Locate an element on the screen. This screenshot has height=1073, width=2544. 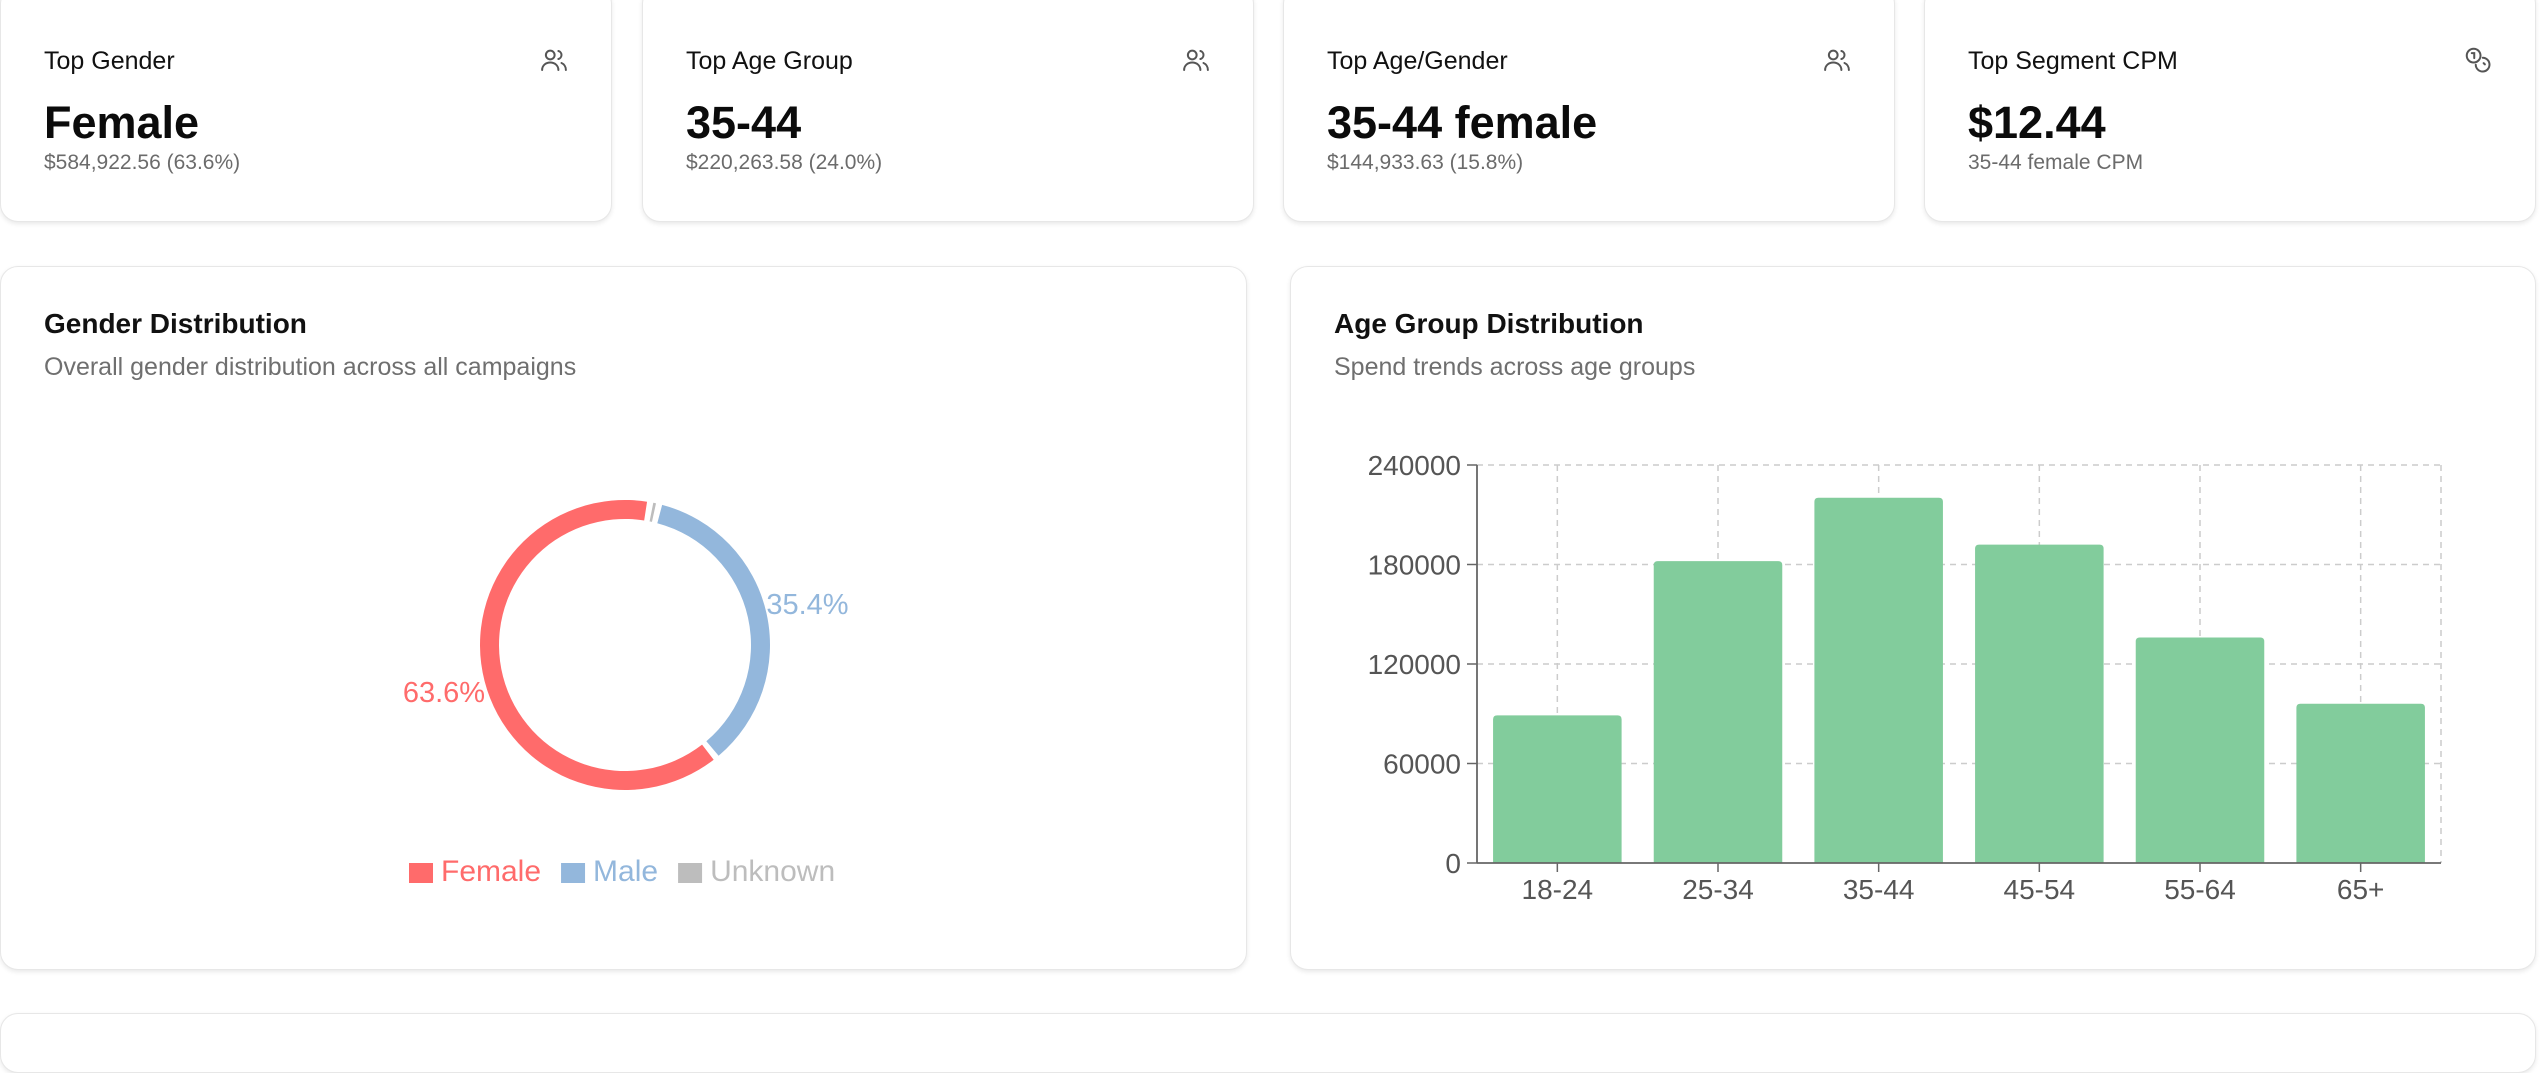
x-tick-label: 65+ is located at coordinates (2361, 889).